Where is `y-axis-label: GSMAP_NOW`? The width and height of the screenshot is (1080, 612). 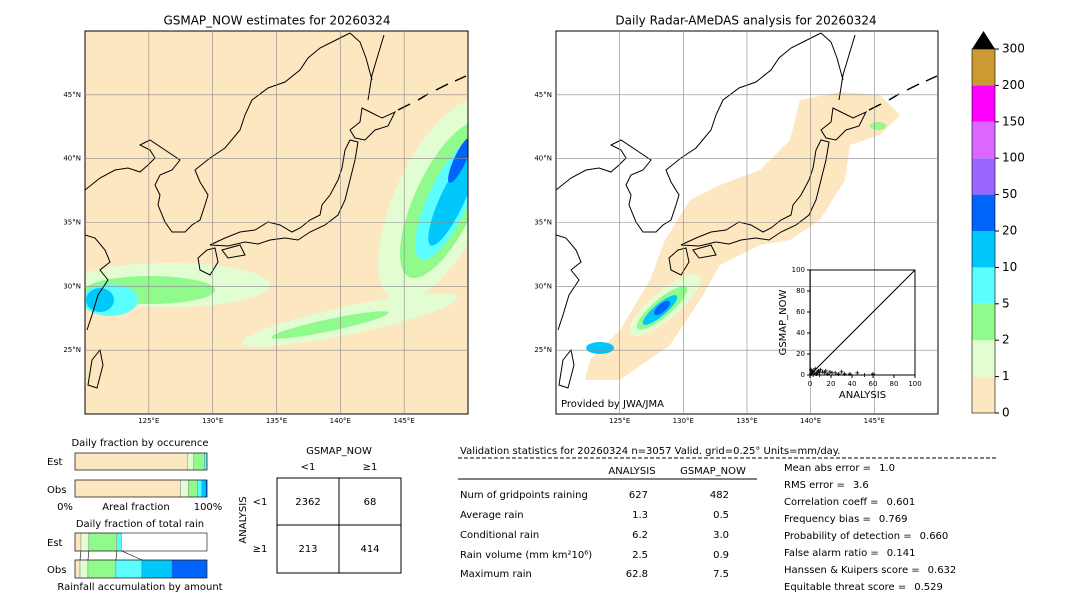
y-axis-label: GSMAP_NOW is located at coordinates (783, 322).